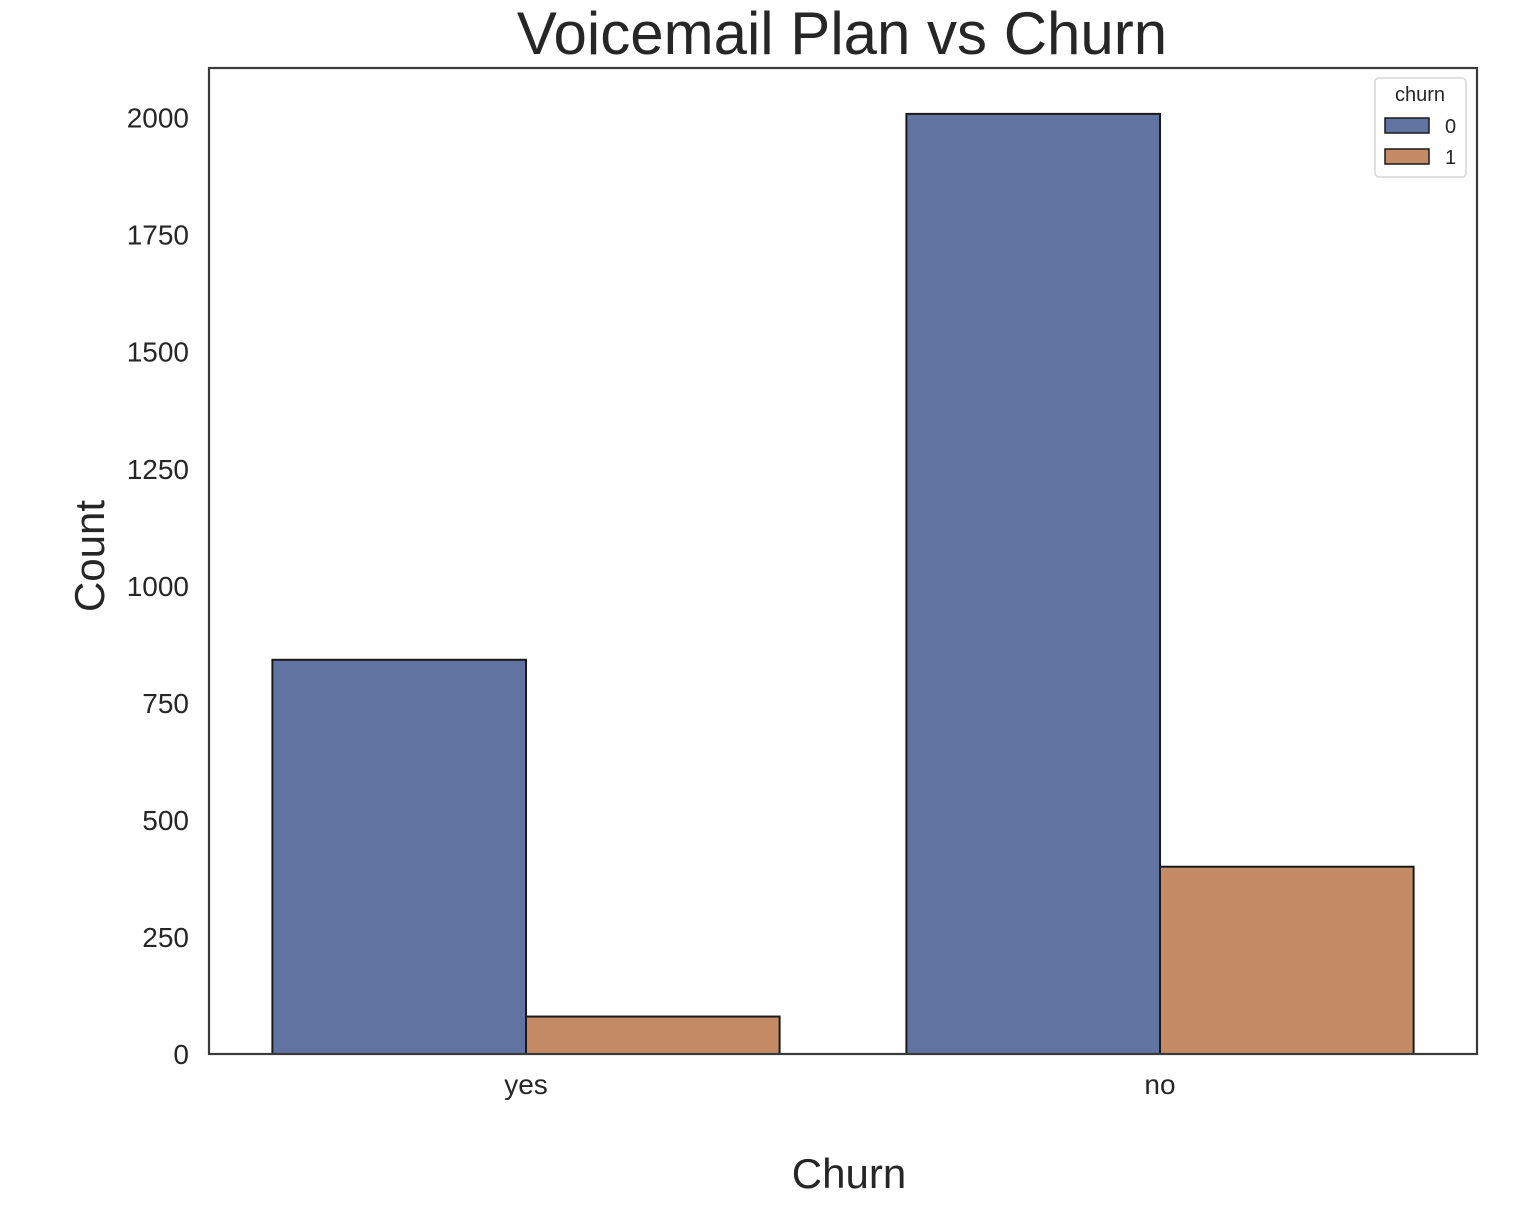 The image size is (1518, 1213). I want to click on y-axis-ticks: 0 250 500 750 1000 1250 1500 1750 2000, so click(158, 586).